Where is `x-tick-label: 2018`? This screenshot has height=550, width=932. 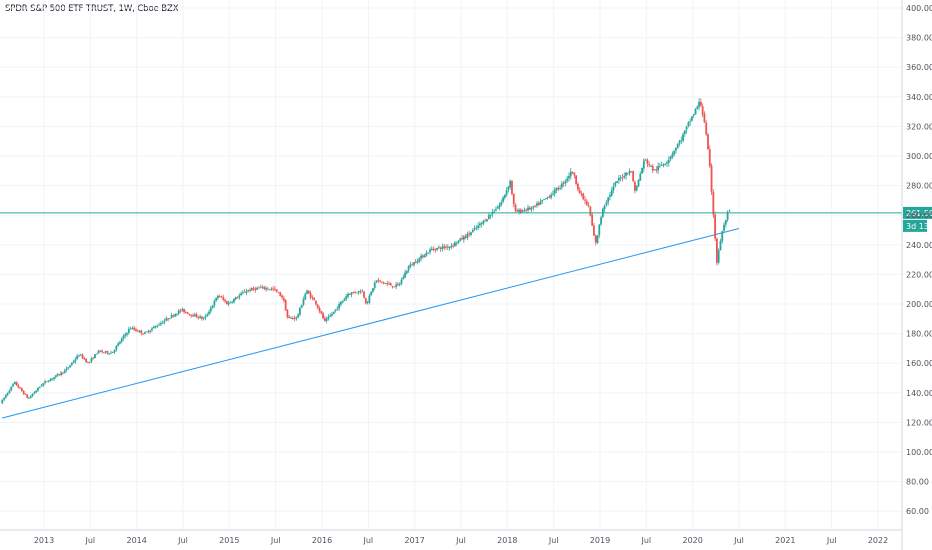 x-tick-label: 2018 is located at coordinates (507, 540).